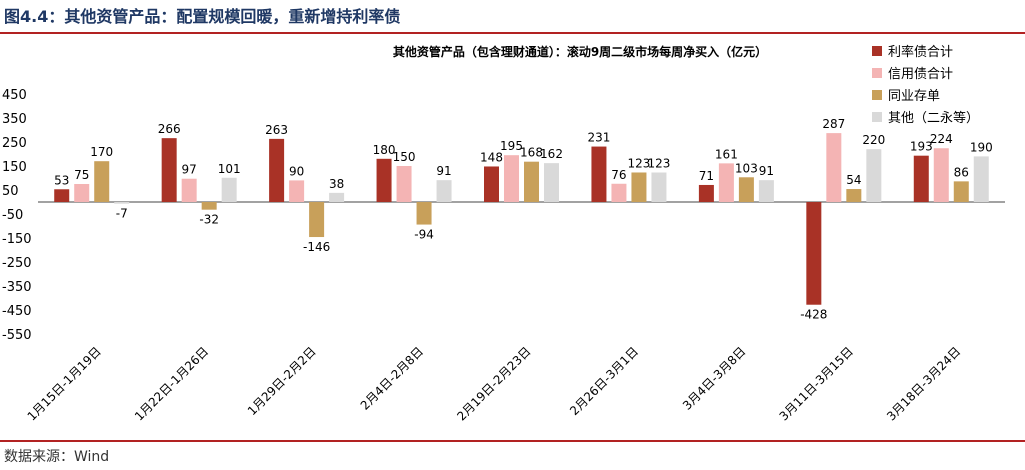 This screenshot has height=470, width=1025. I want to click on data-label: 168, so click(531, 153).